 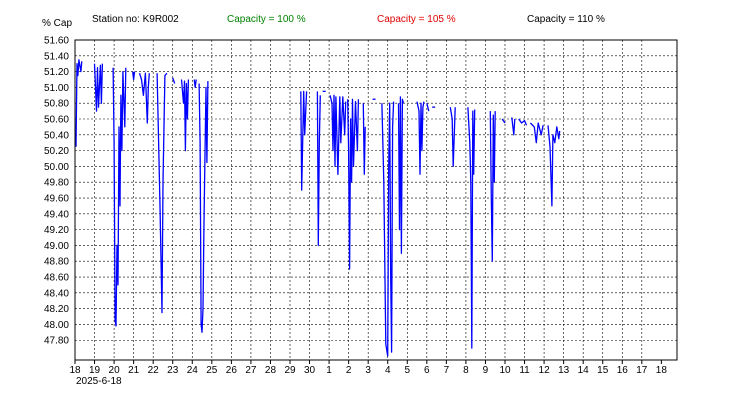 I want to click on x-tick-label: 11, so click(x=524, y=370).